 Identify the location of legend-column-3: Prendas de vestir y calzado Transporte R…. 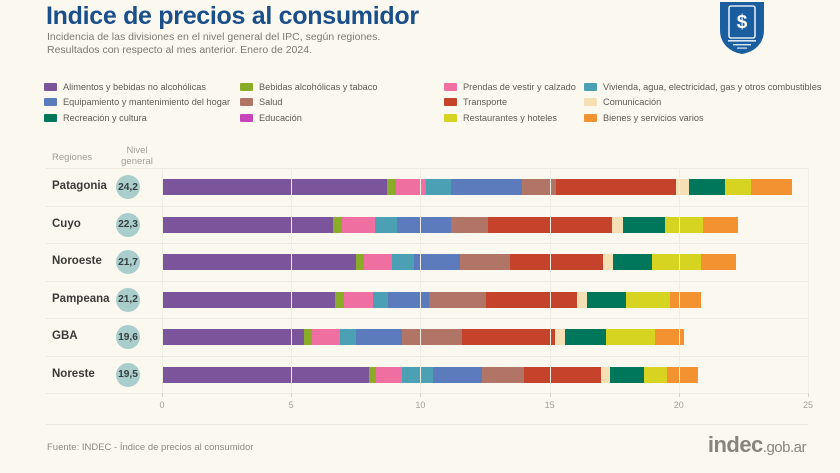
(510, 102).